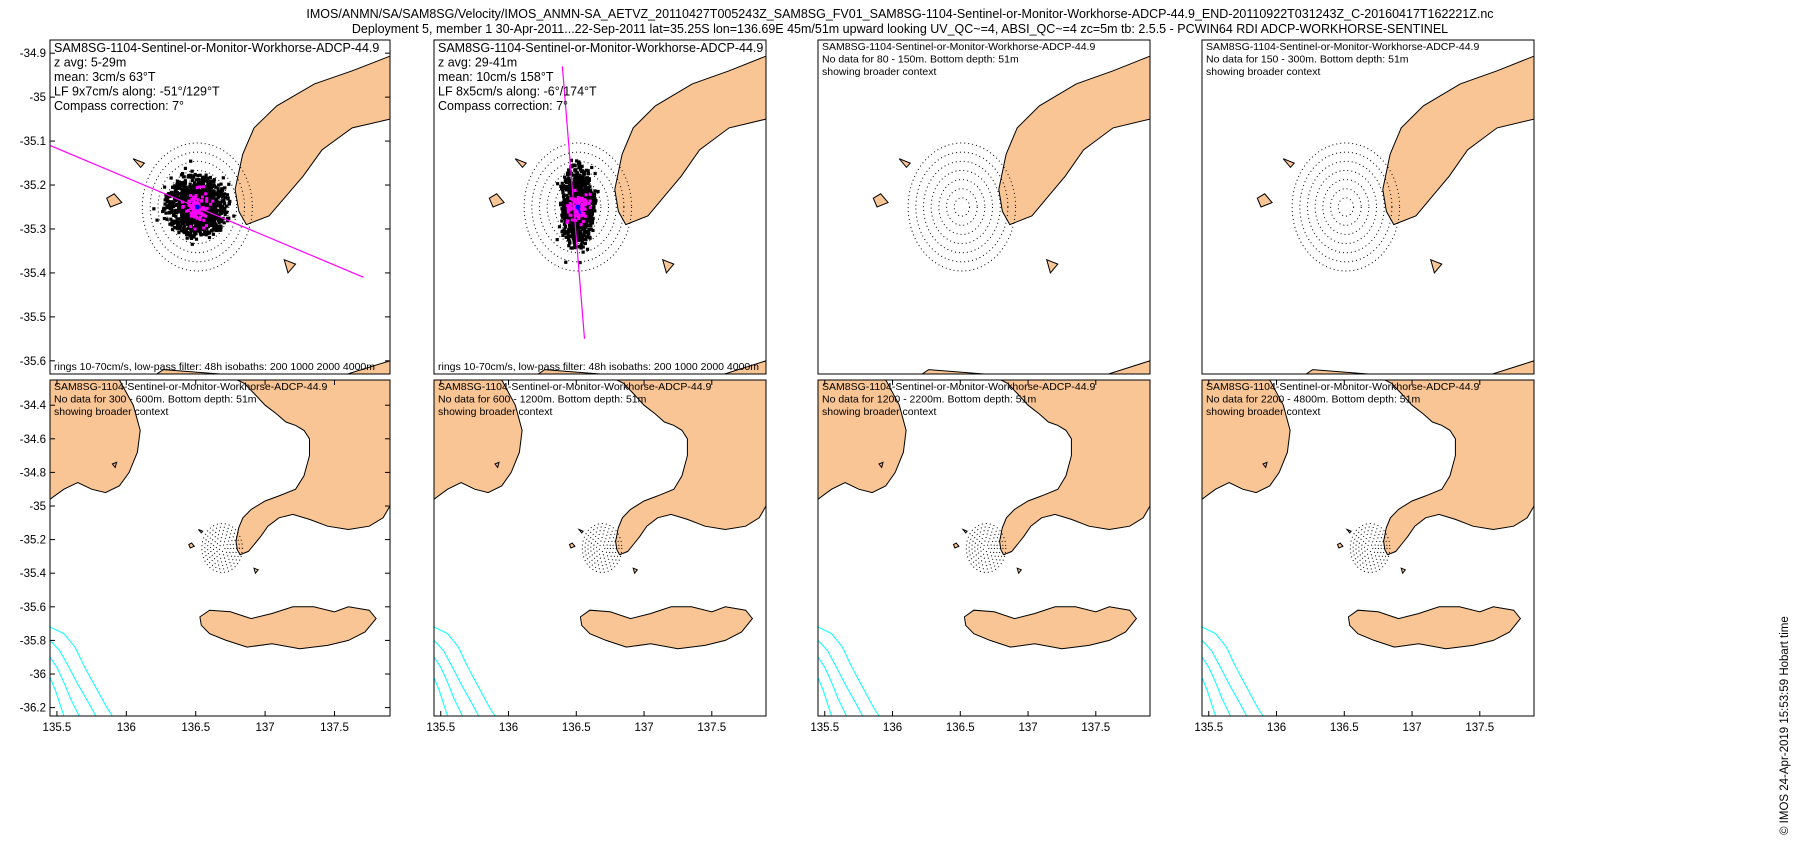  I want to click on x-tick-label: 137.5, so click(1095, 728).